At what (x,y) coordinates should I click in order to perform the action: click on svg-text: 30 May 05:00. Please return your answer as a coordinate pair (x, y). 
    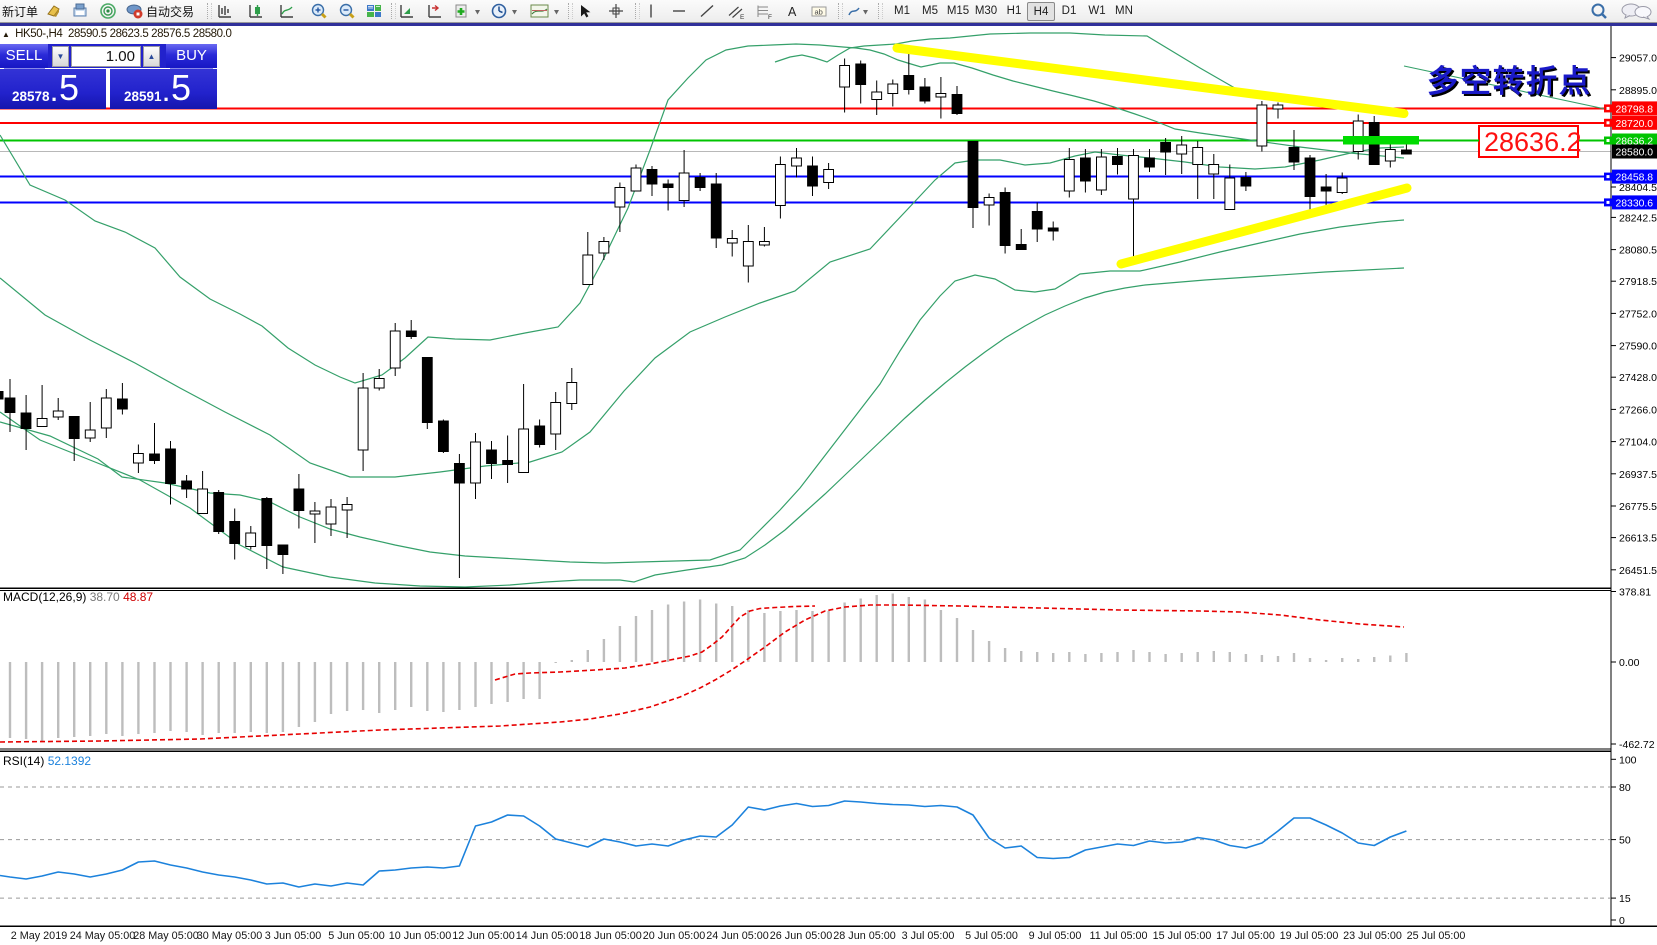
    Looking at the image, I should click on (229, 936).